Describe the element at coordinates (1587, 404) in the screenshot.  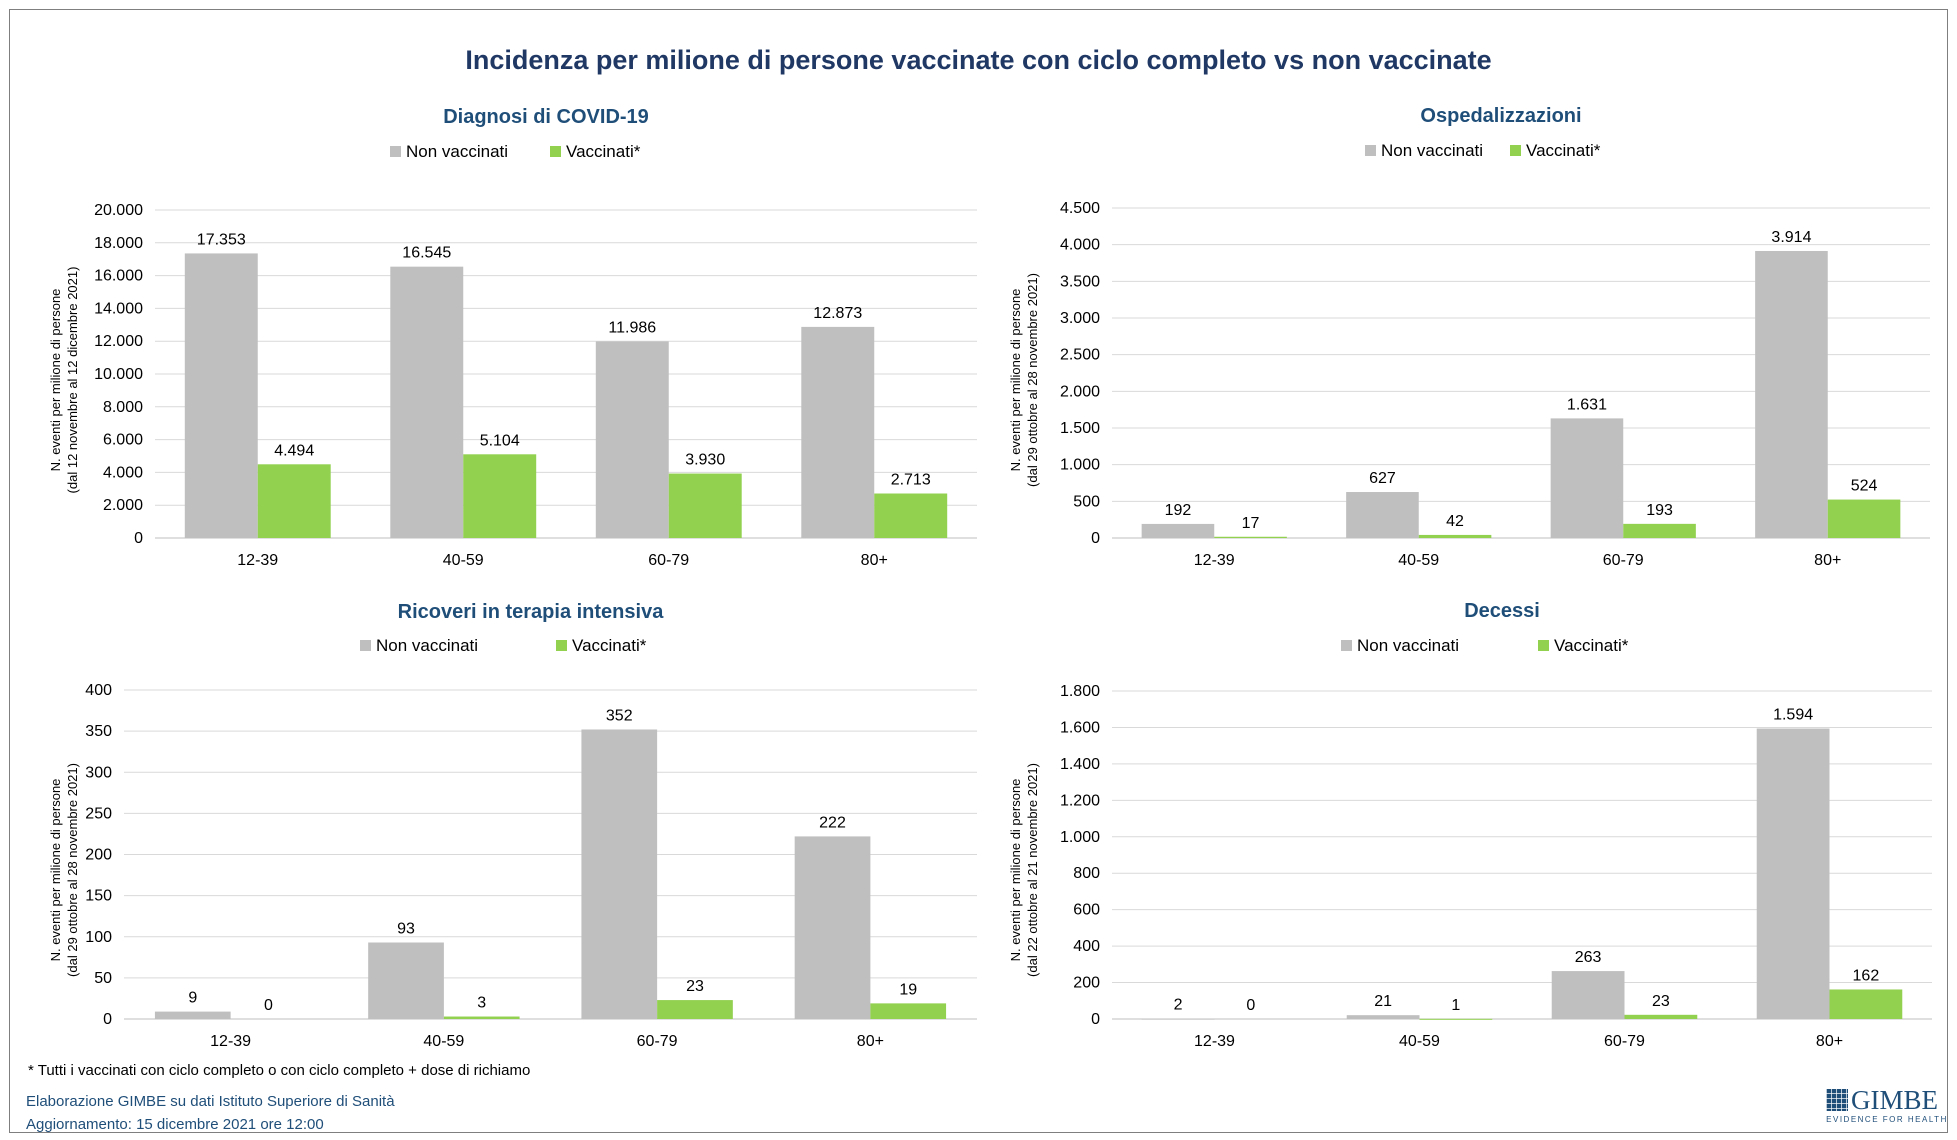
I see `data-label: 1.631` at that location.